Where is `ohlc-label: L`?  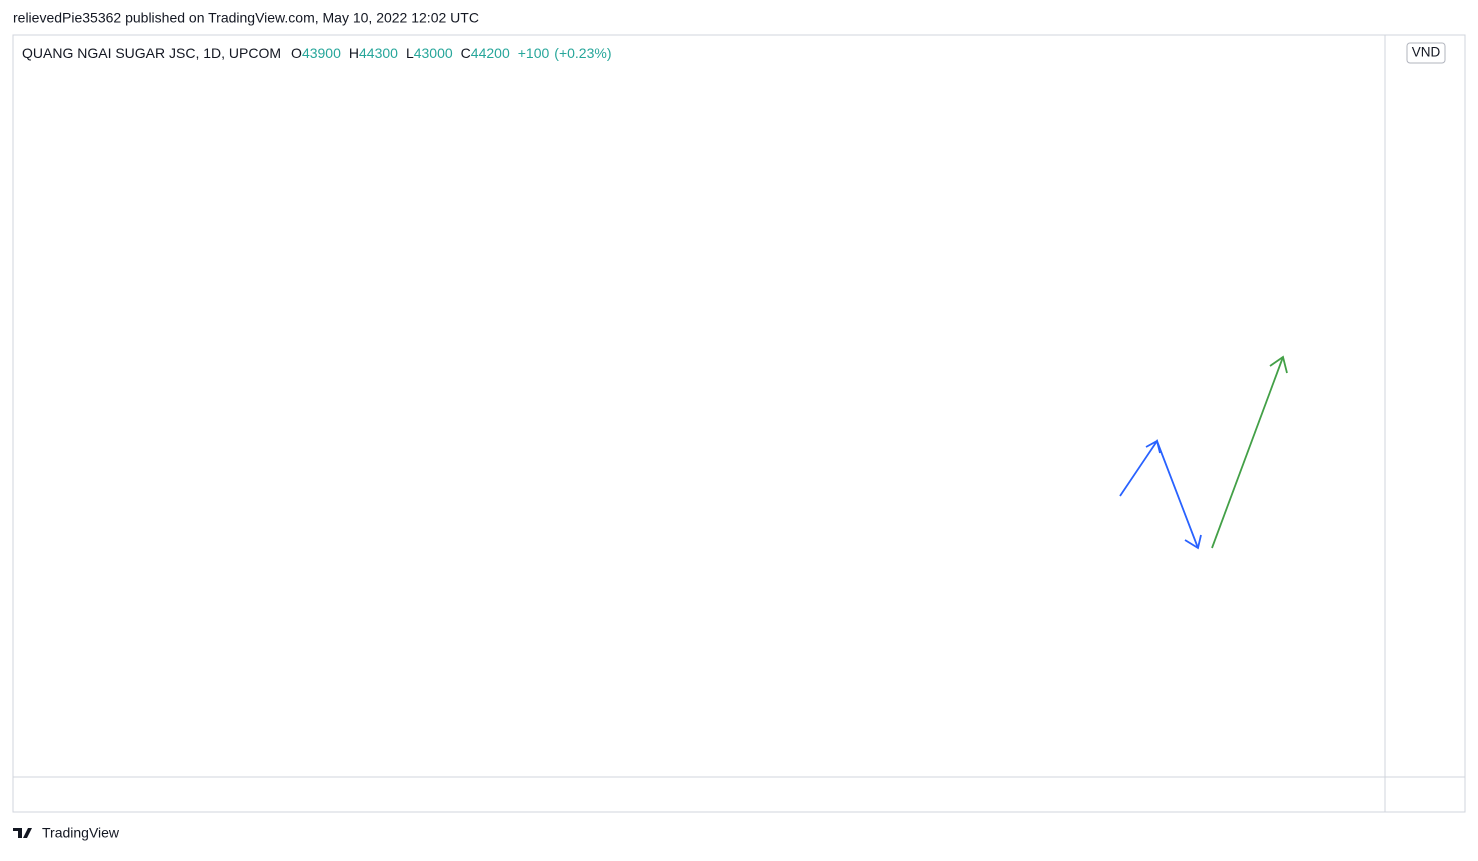 ohlc-label: L is located at coordinates (410, 53).